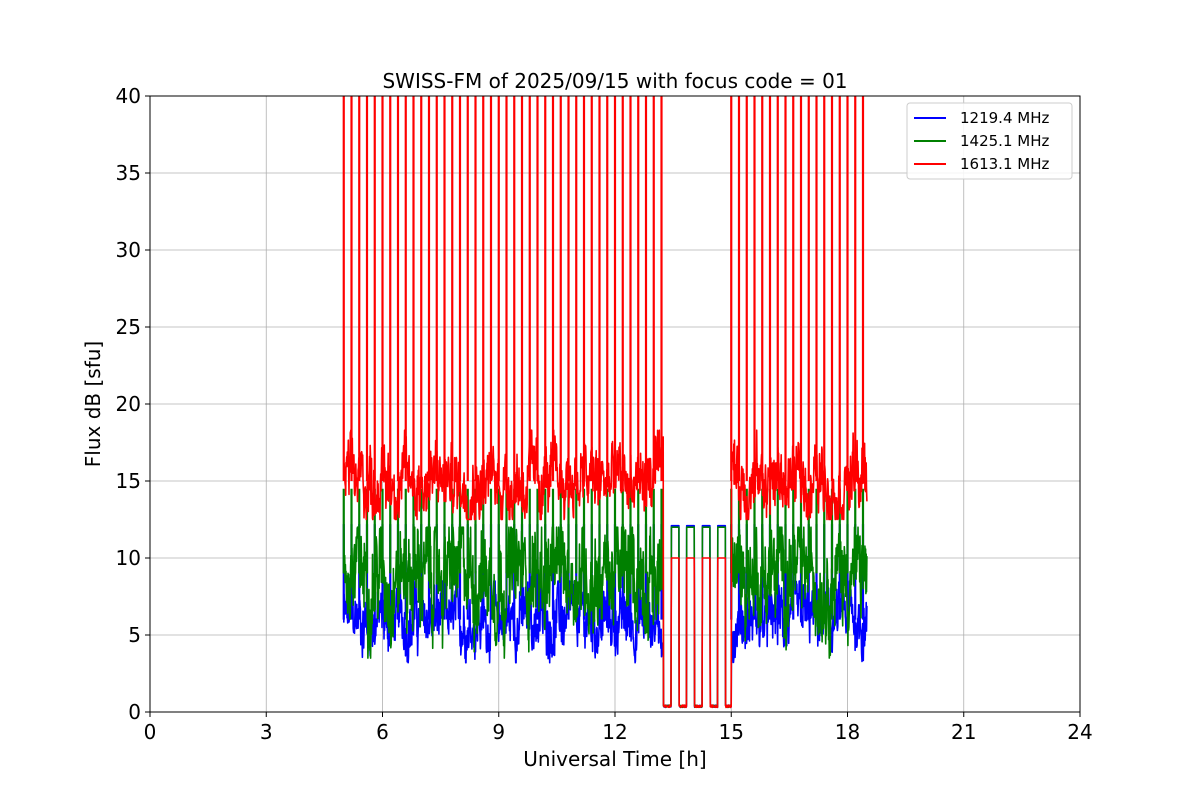  Describe the element at coordinates (1004, 141) in the screenshot. I see `legend-label-1425: 1425.1 MHz` at that location.